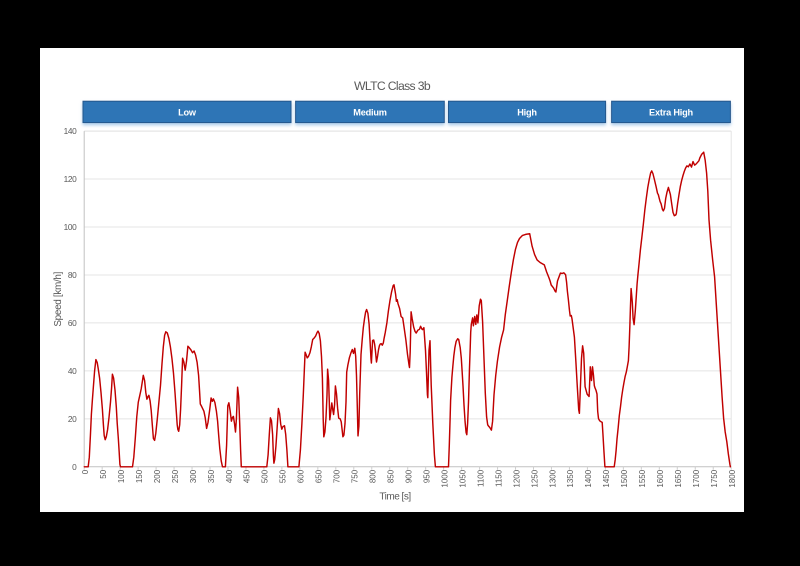 The image size is (800, 566). What do you see at coordinates (247, 476) in the screenshot?
I see `svg-text: 450` at bounding box center [247, 476].